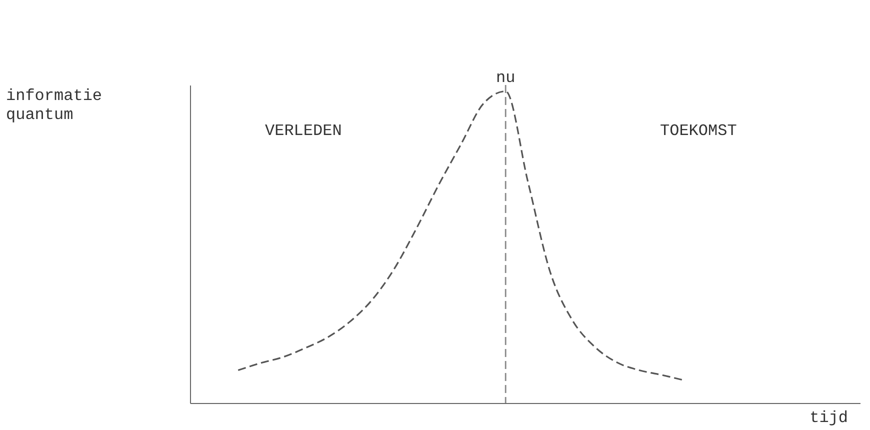  What do you see at coordinates (54, 105) in the screenshot?
I see `text: informatie quantum` at bounding box center [54, 105].